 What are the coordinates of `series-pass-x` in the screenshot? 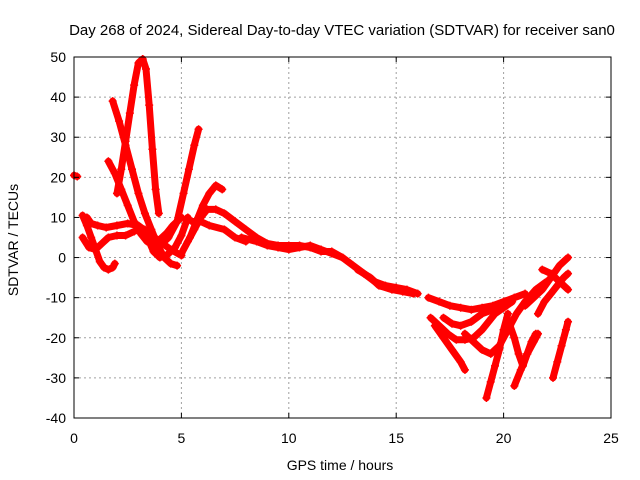 It's located at (553, 293).